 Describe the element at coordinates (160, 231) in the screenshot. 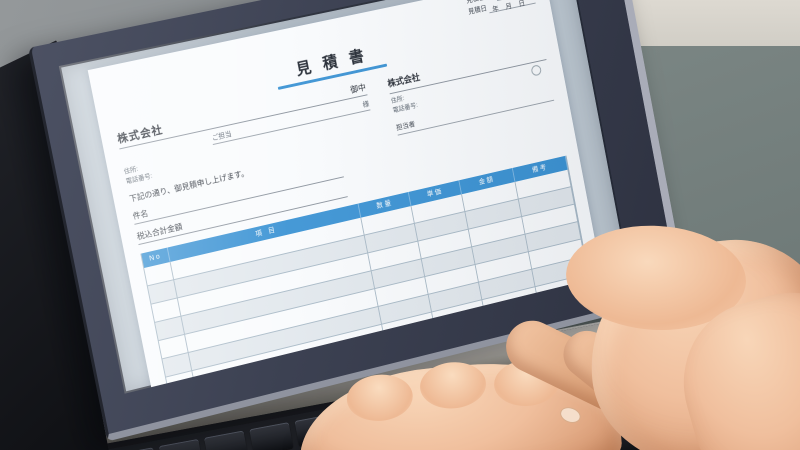

I see `total-label: 税込合計金額` at that location.